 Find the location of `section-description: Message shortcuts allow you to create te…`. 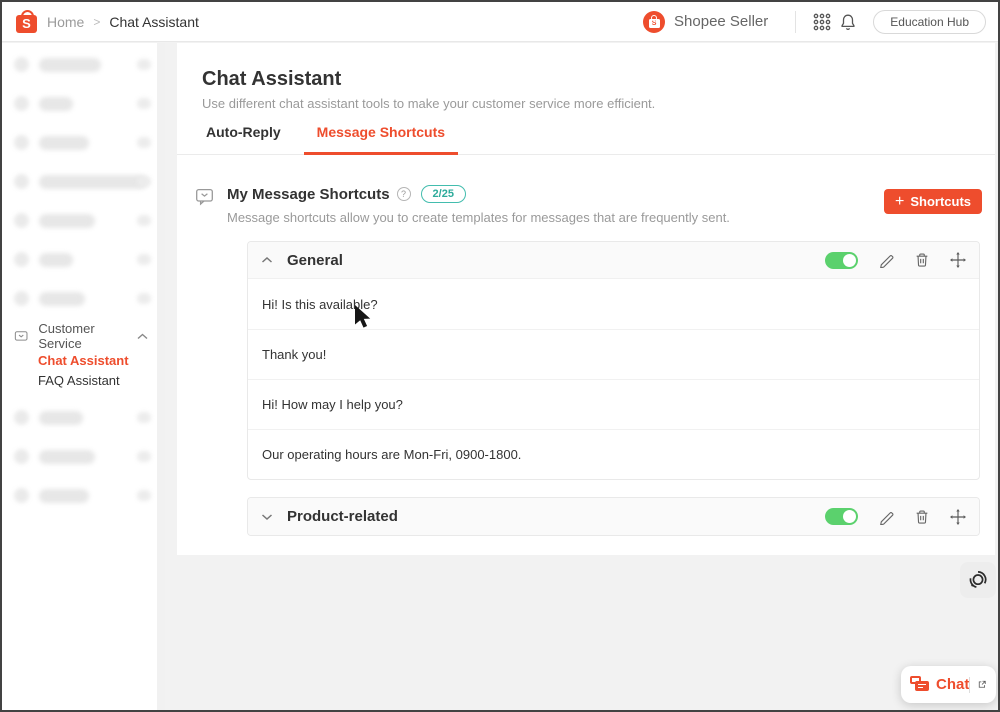

section-description: Message shortcuts allow you to create te… is located at coordinates (478, 217).